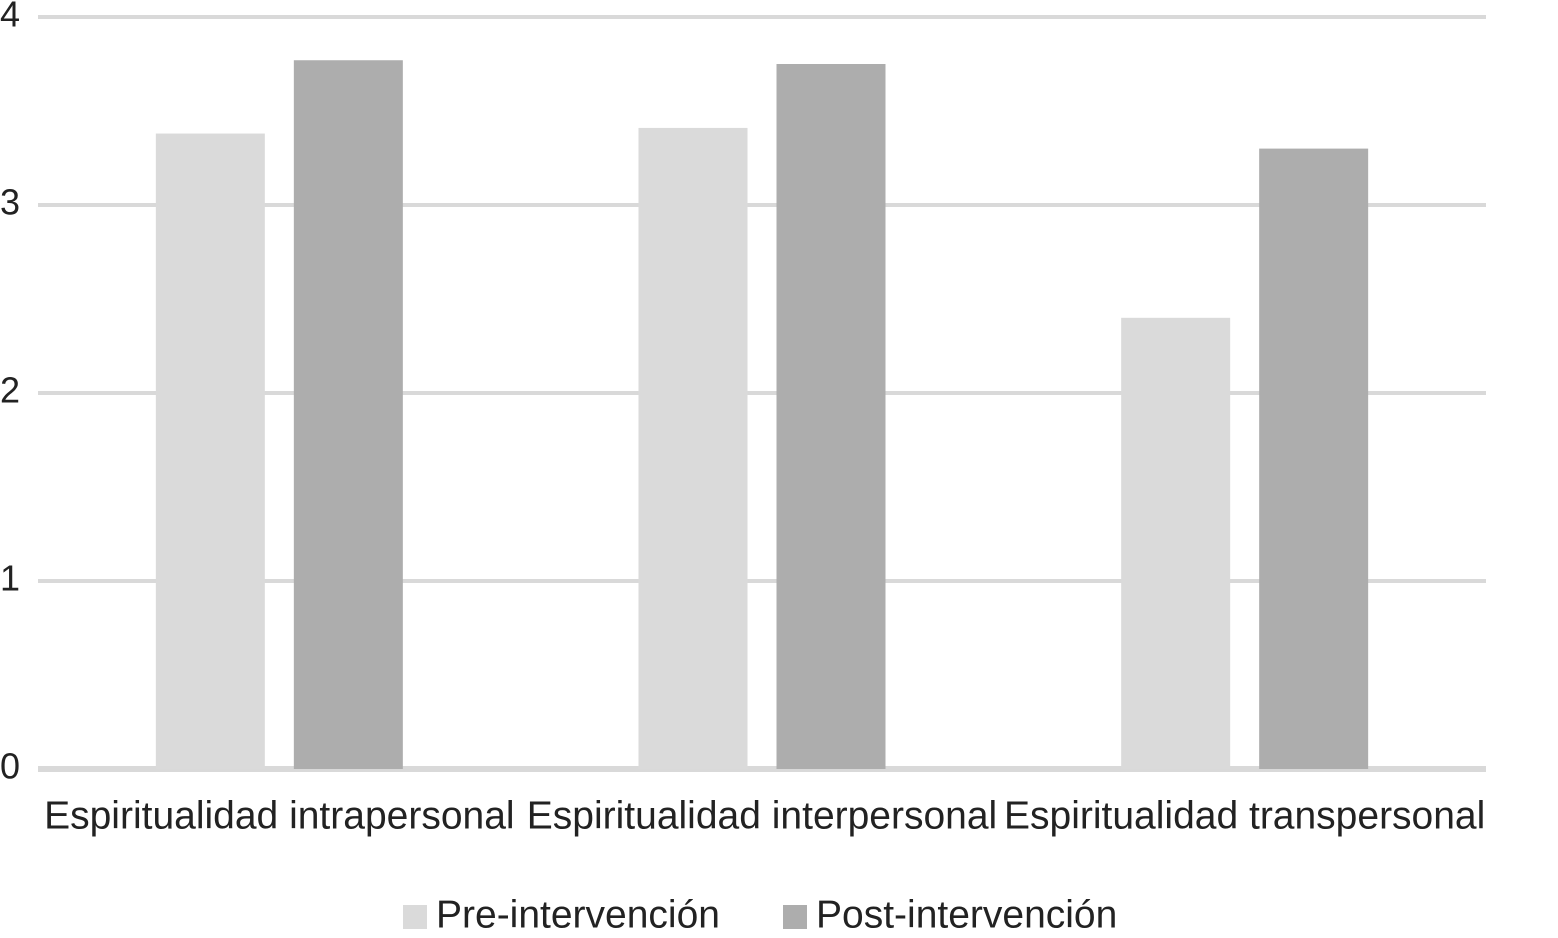 This screenshot has width=1558, height=938. Describe the element at coordinates (578, 913) in the screenshot. I see `legend-label: Pre-intervención` at that location.